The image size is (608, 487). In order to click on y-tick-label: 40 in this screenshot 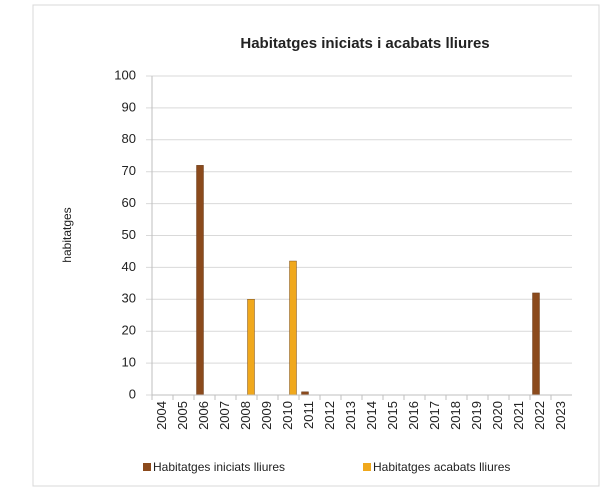, I will do `click(129, 266)`.